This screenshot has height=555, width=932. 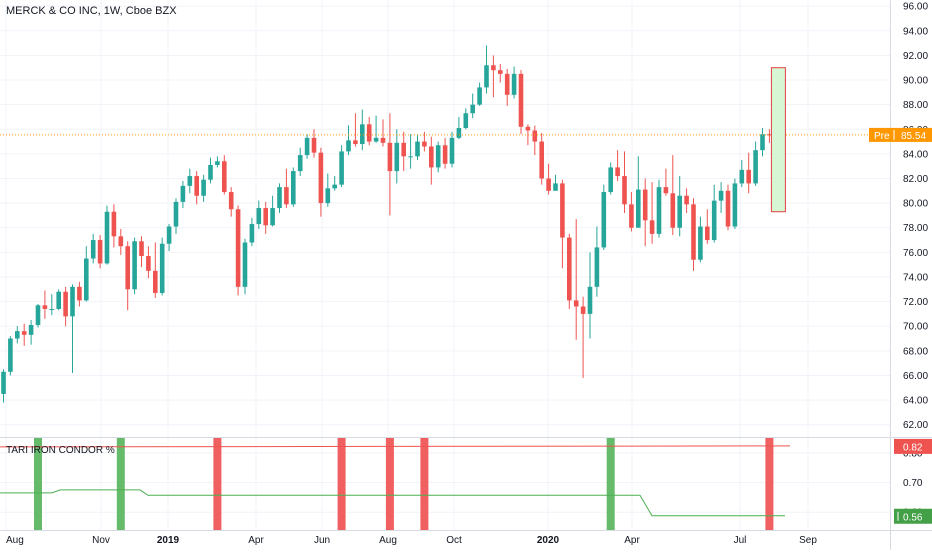 I want to click on pre-badge-bg, so click(x=900, y=134).